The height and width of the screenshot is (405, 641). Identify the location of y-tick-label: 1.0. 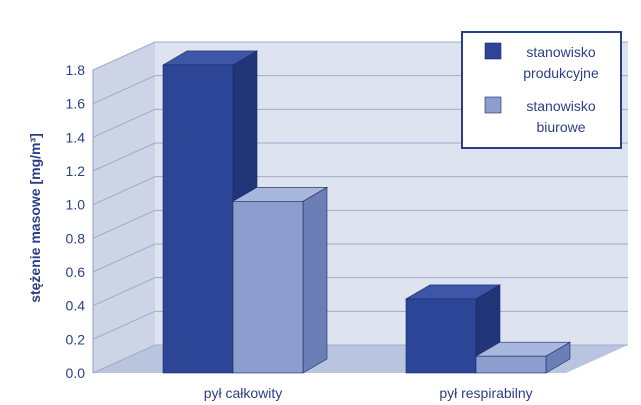
(76, 205).